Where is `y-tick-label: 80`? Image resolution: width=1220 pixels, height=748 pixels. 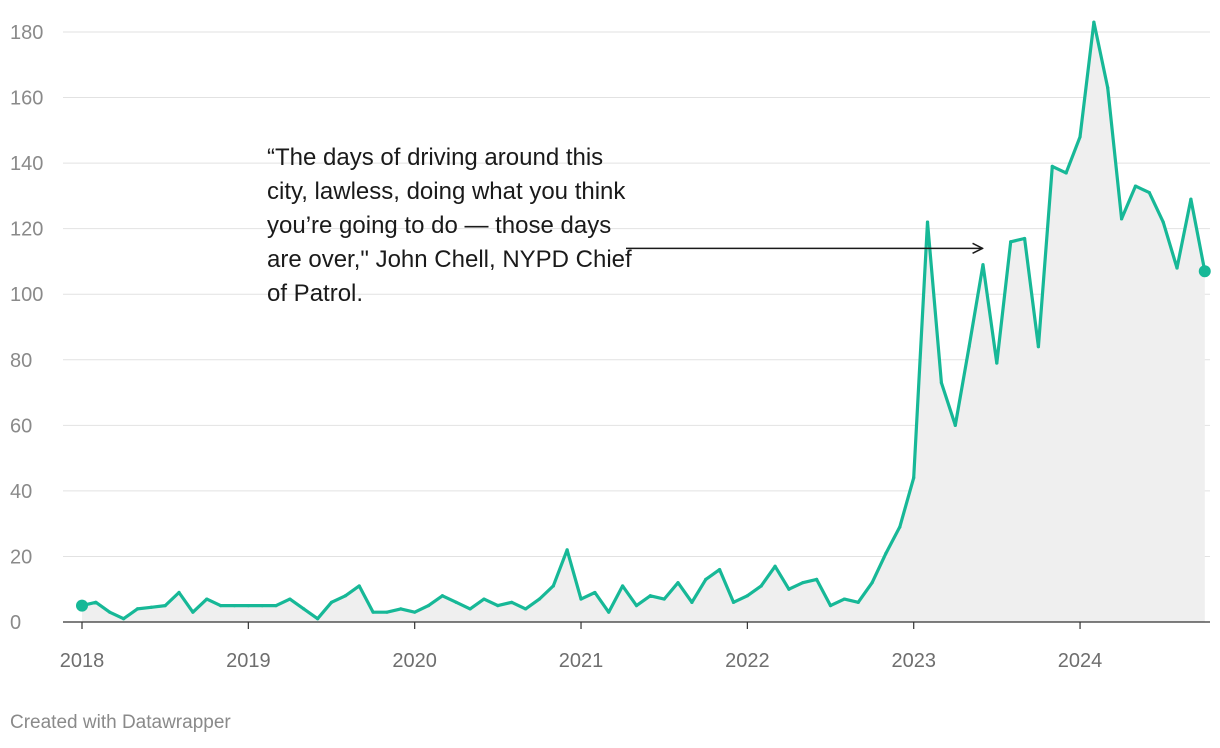
y-tick-label: 80 is located at coordinates (21, 361).